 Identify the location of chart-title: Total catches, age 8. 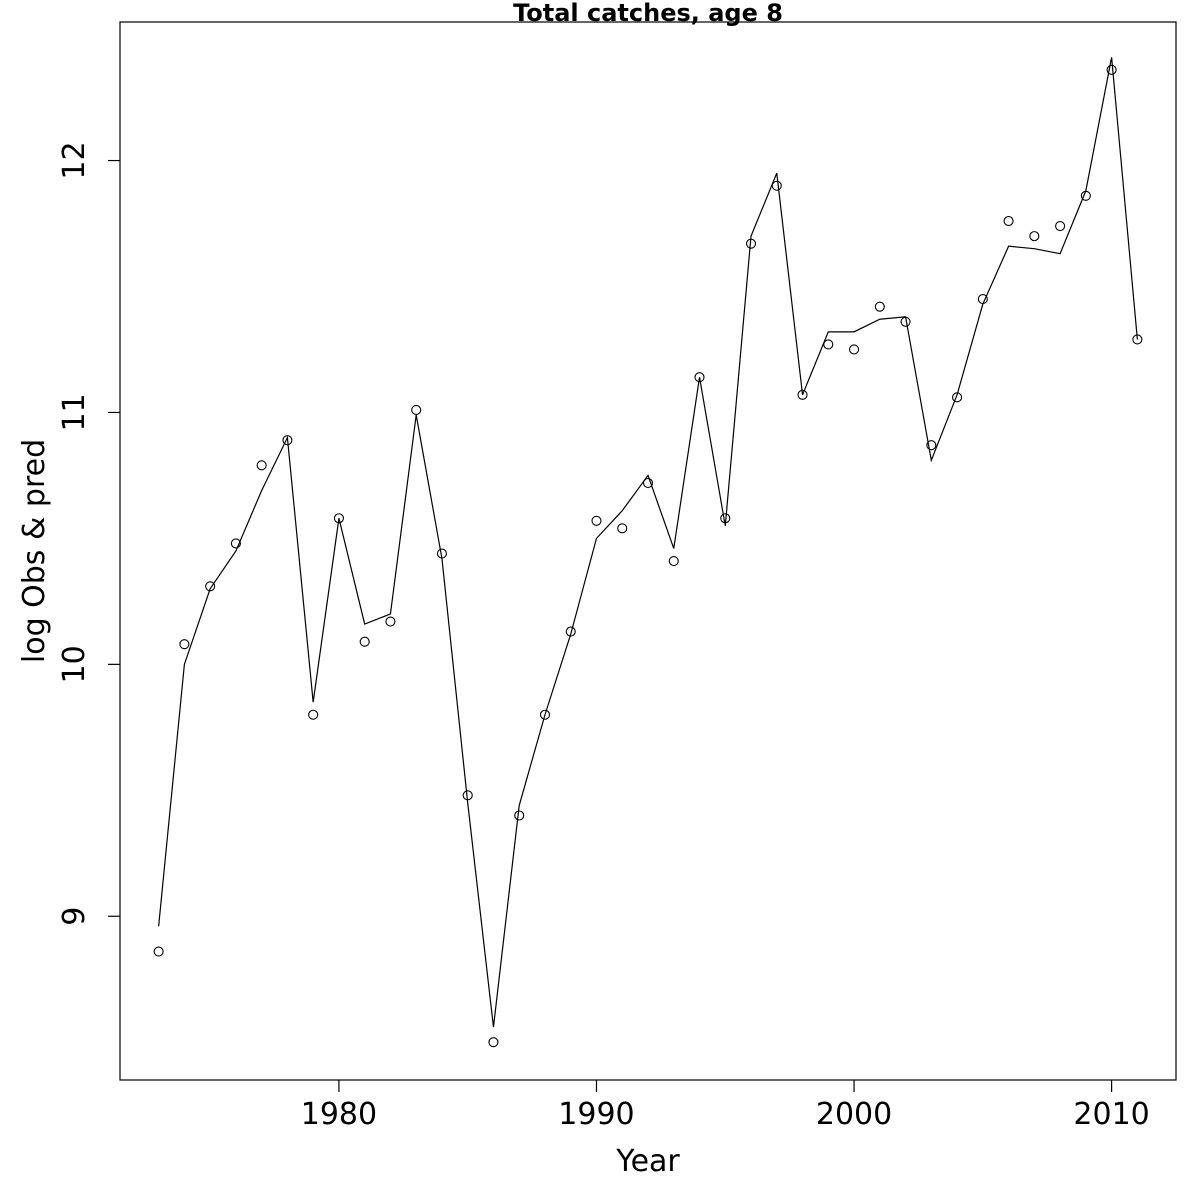
(648, 13).